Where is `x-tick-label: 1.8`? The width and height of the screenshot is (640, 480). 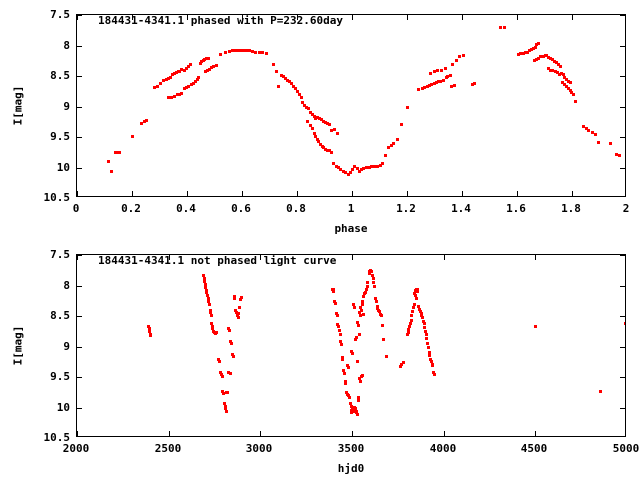
x-tick-label: 1.8 is located at coordinates (571, 208).